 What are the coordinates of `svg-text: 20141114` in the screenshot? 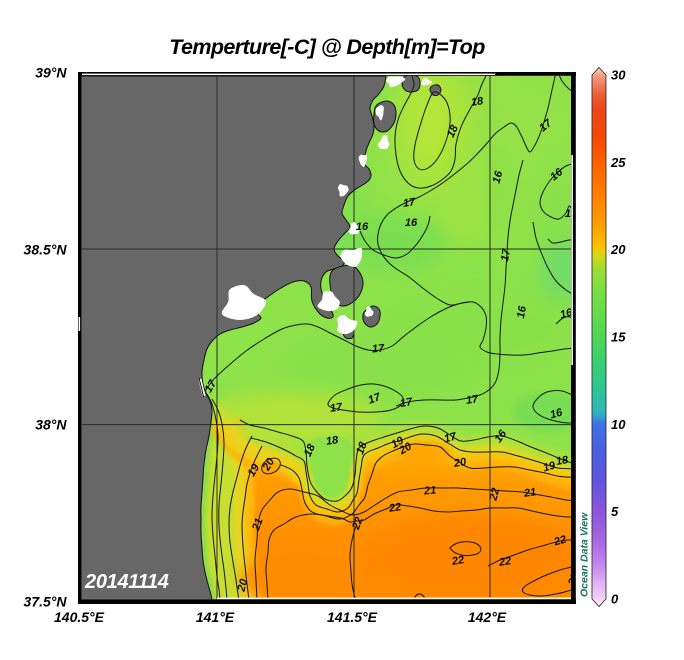 It's located at (126, 582).